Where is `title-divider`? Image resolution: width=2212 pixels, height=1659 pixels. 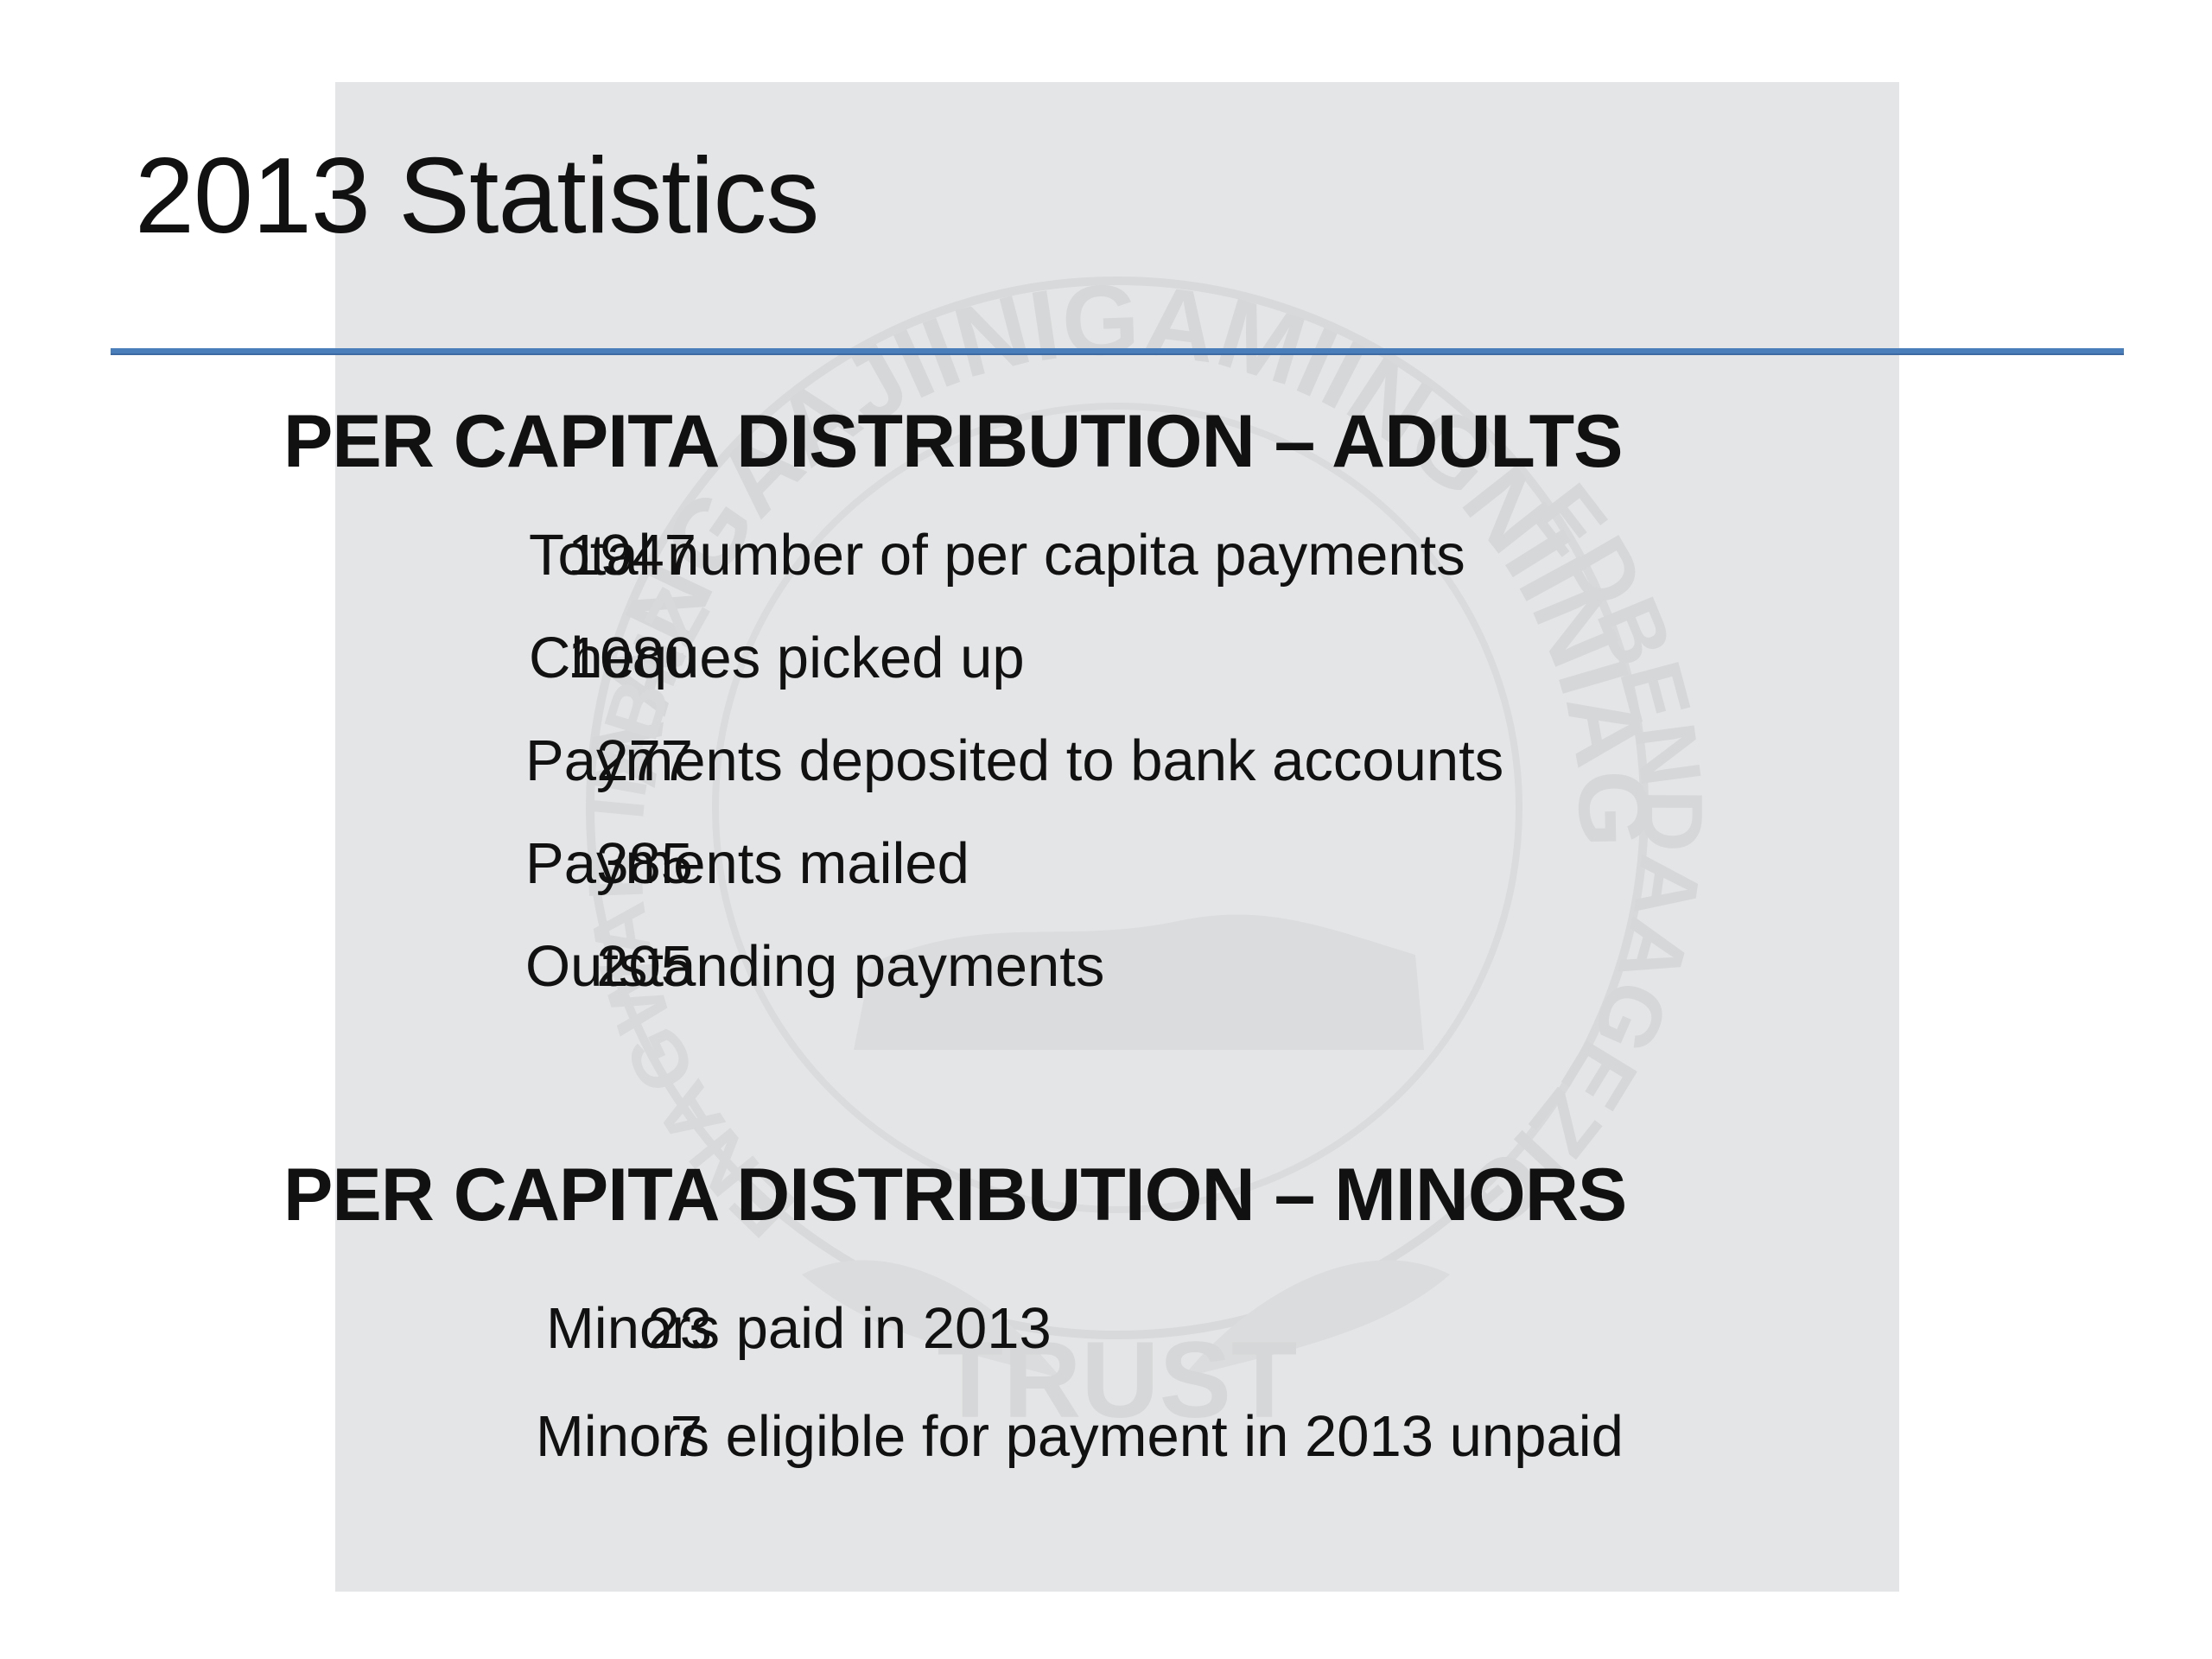
title-divider is located at coordinates (1117, 351).